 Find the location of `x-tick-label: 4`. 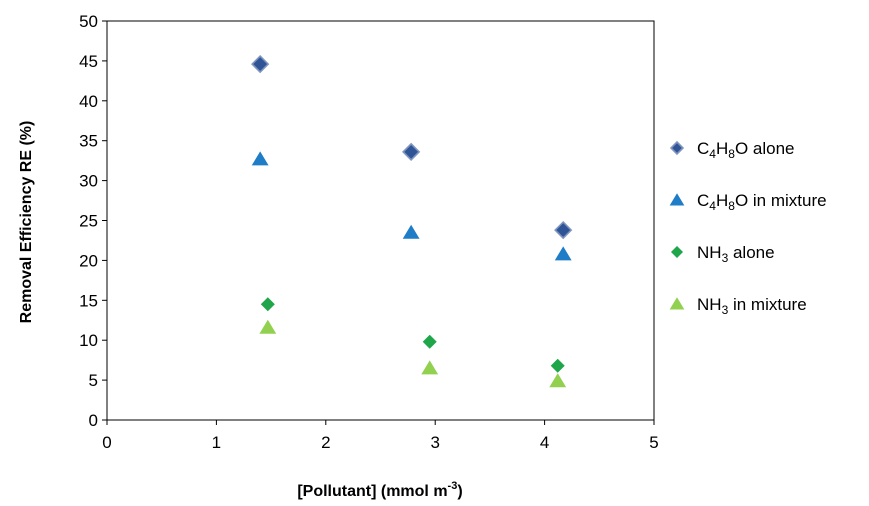

x-tick-label: 4 is located at coordinates (544, 442).